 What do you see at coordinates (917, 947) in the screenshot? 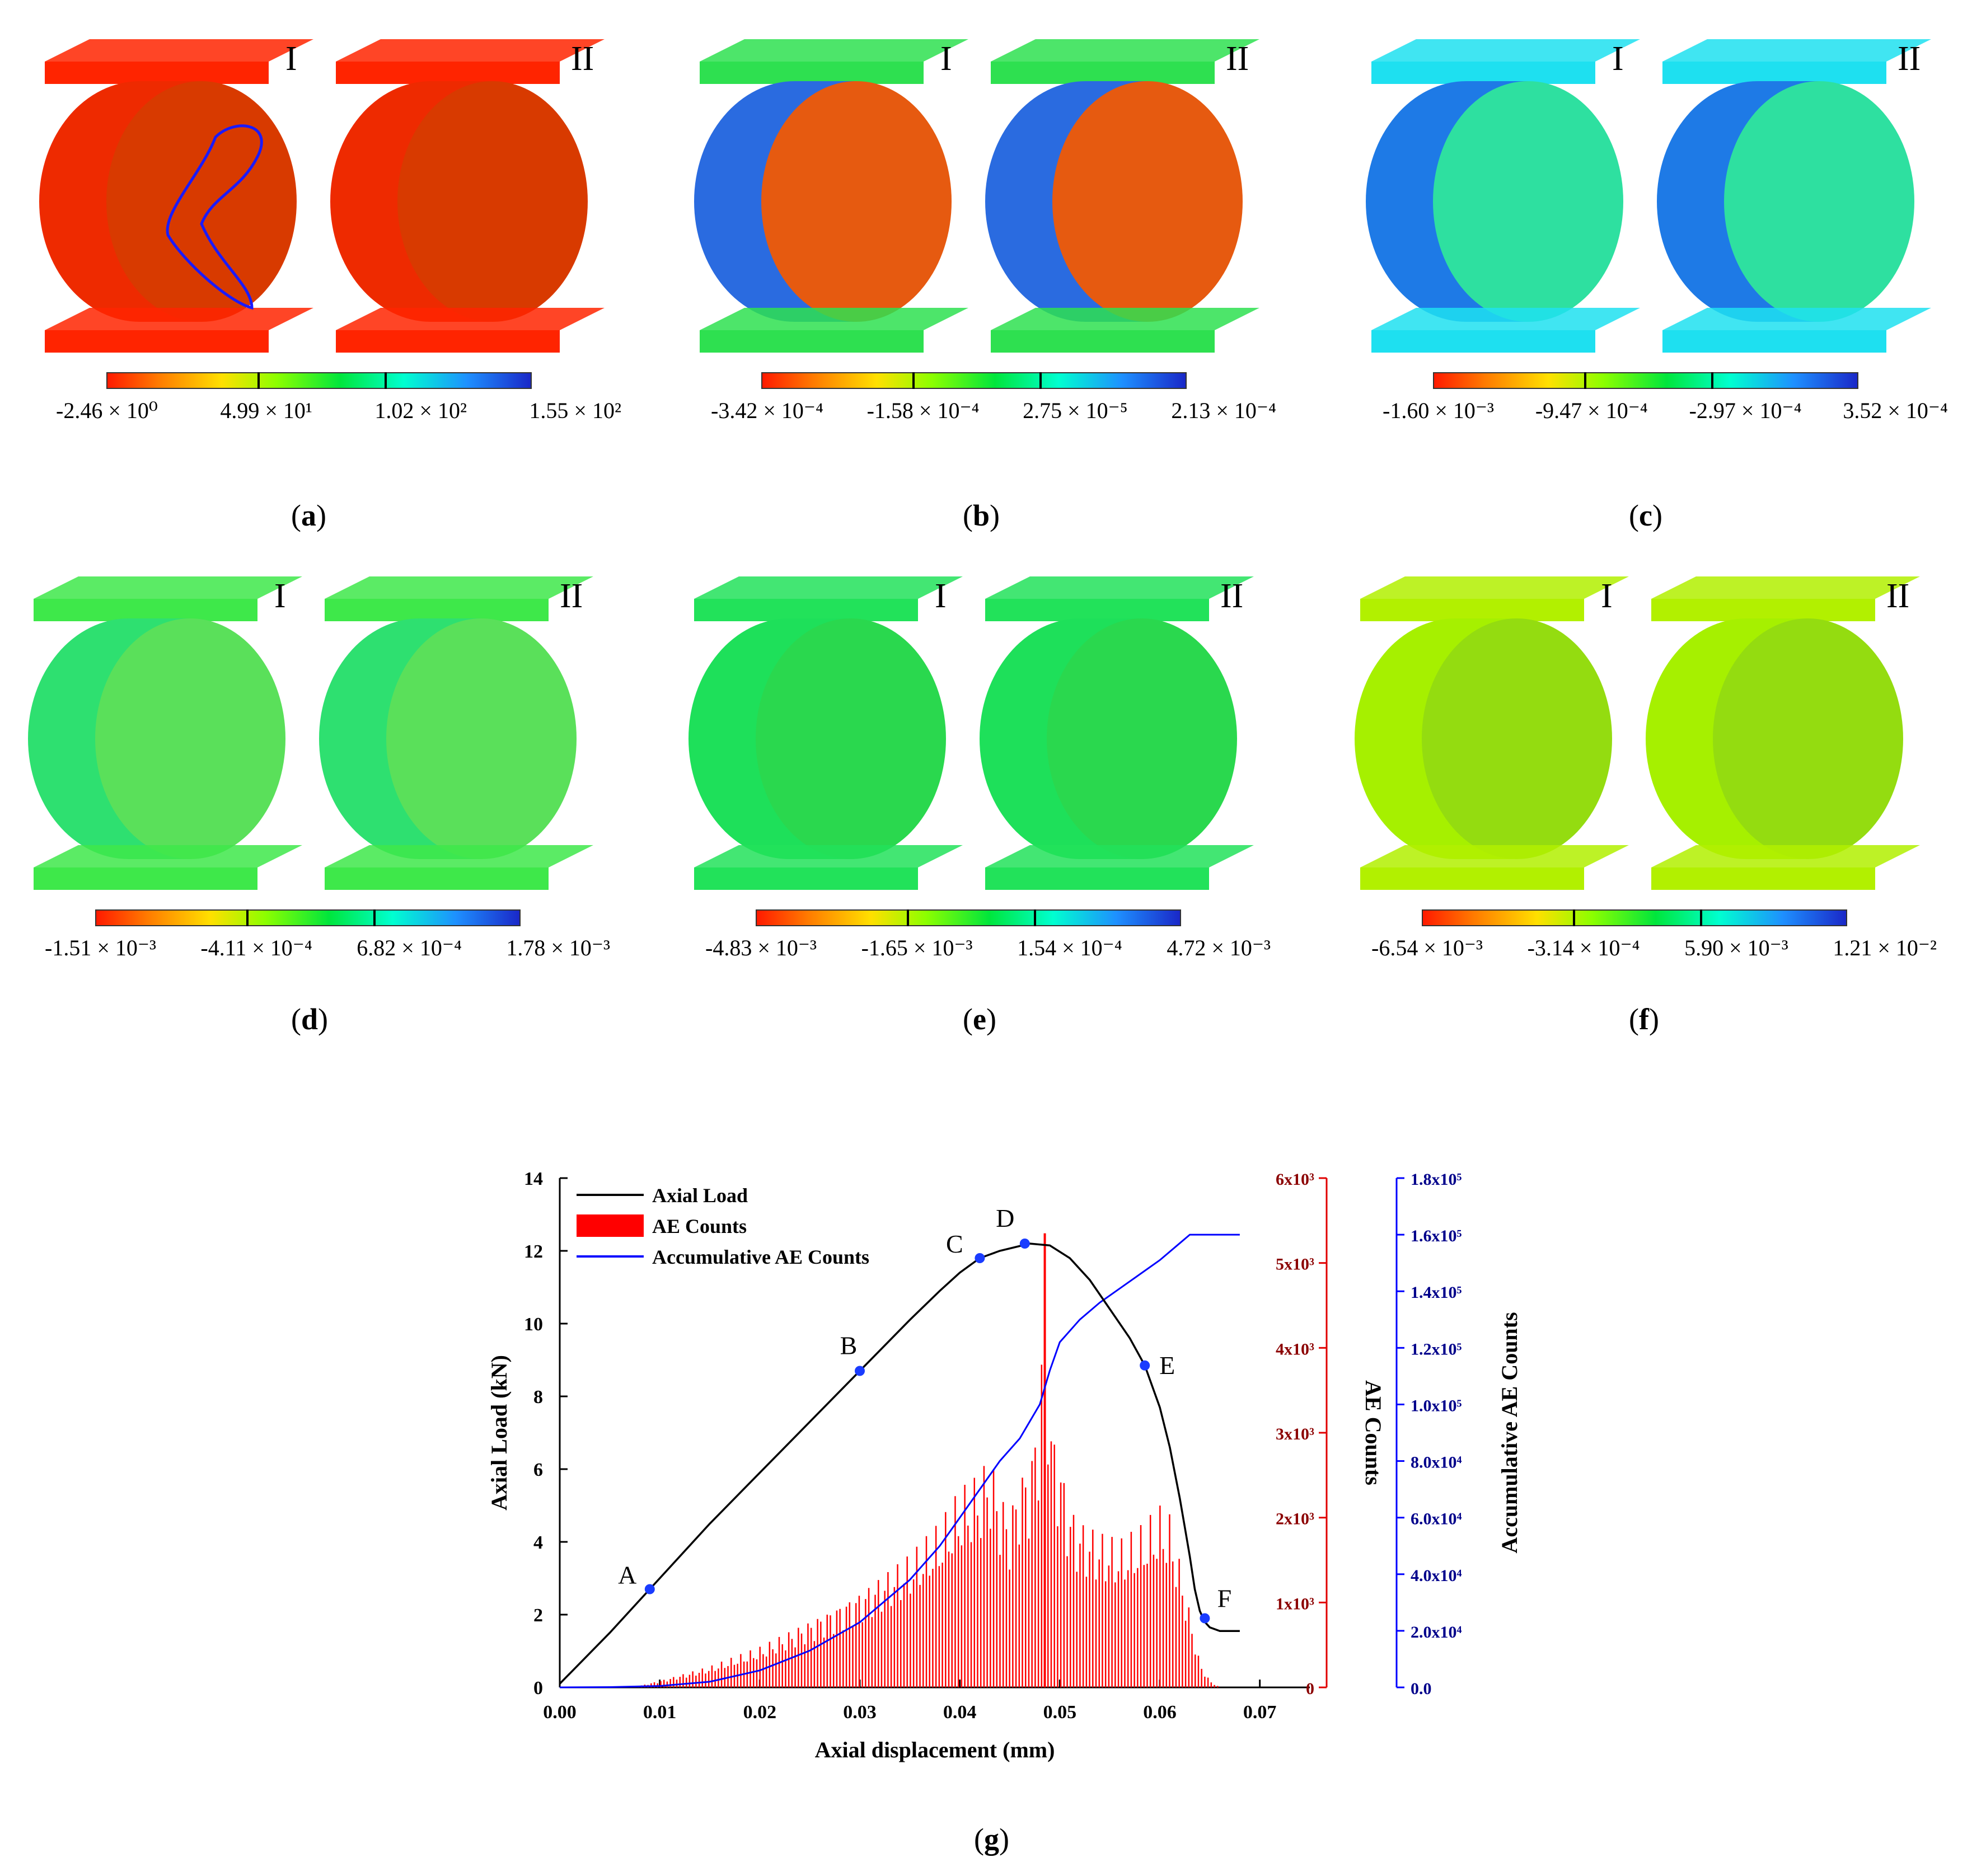
I see `colorbar-label-1: -1.65 × 10⁻³` at bounding box center [917, 947].